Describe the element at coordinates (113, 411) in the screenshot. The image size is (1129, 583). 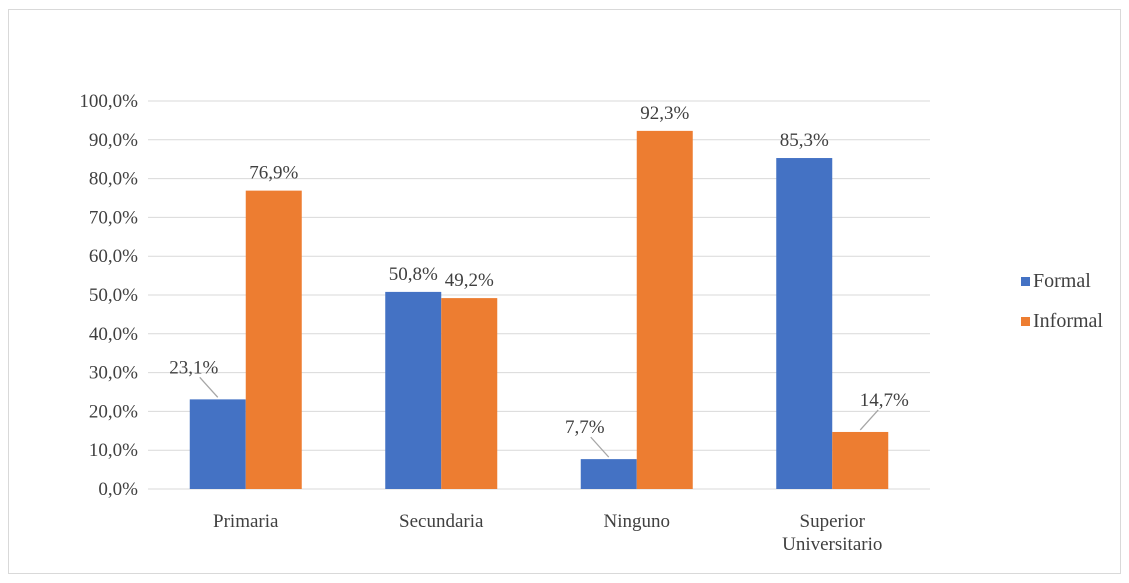
I see `y-tick-label: 20,0%` at that location.